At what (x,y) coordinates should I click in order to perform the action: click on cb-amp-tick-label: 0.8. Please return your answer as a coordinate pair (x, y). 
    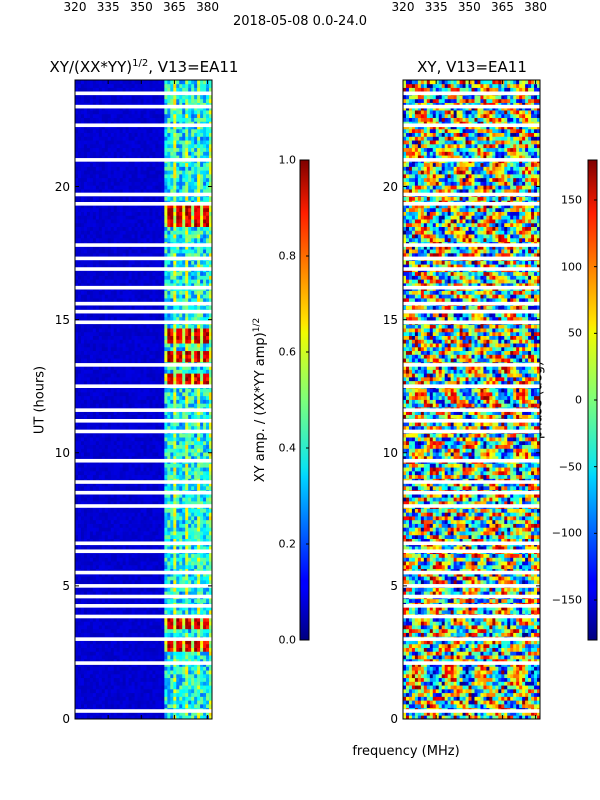
    Looking at the image, I should click on (287, 256).